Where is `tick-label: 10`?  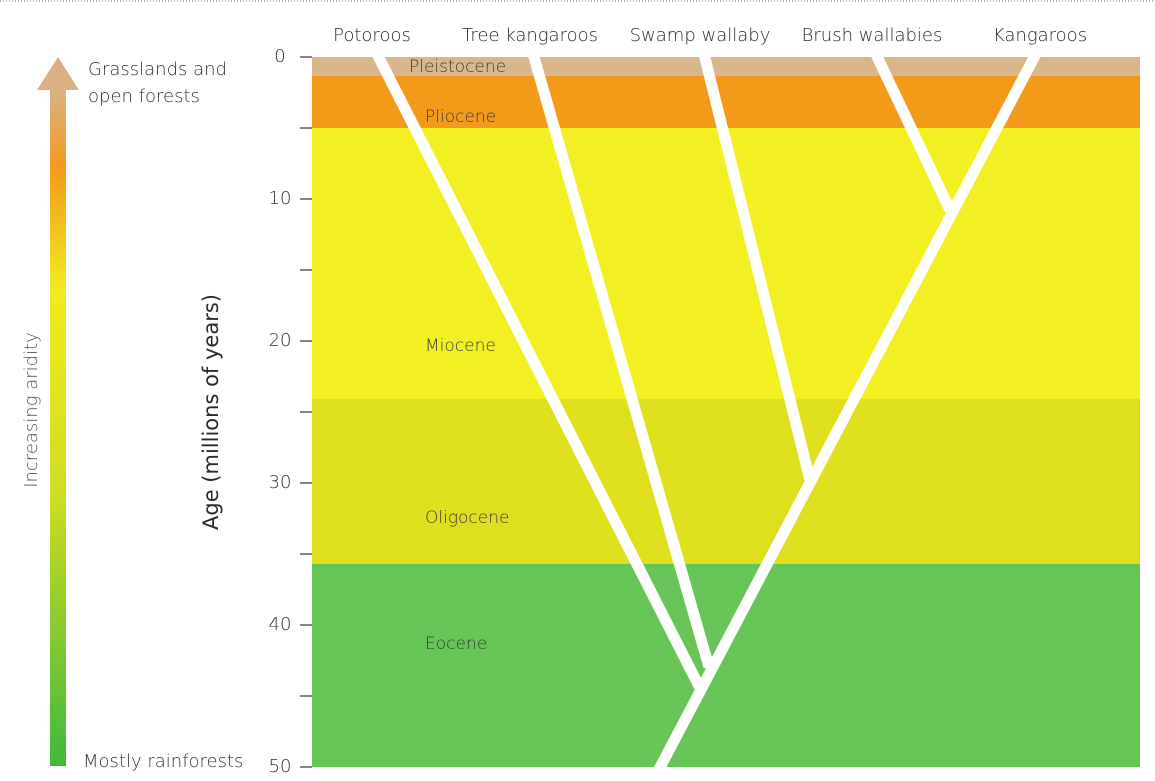 tick-label: 10 is located at coordinates (280, 198).